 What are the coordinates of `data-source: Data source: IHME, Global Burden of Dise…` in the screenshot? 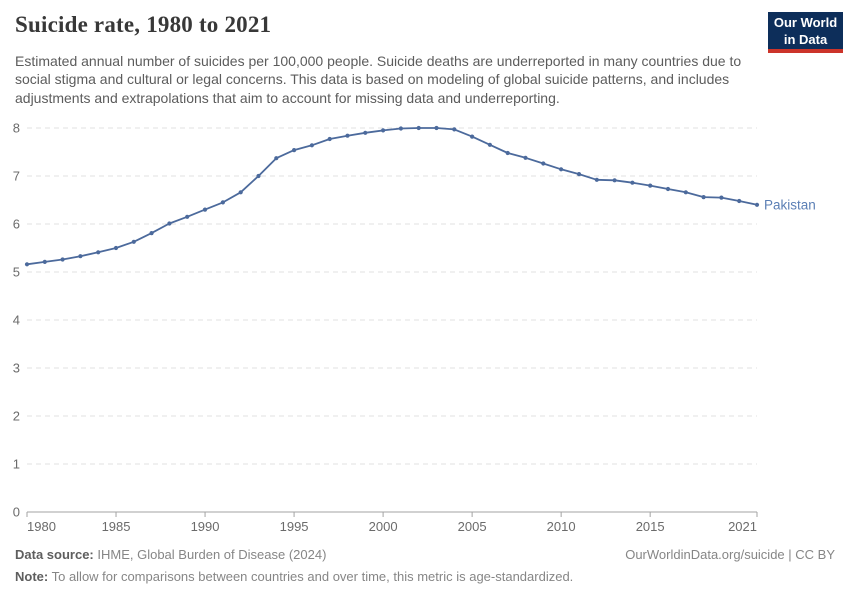 It's located at (170, 554).